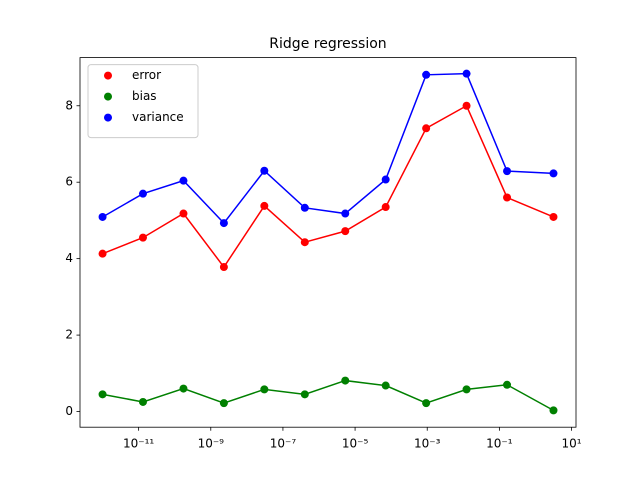 The width and height of the screenshot is (640, 480). What do you see at coordinates (69, 258) in the screenshot?
I see `y-tick-label: 4` at bounding box center [69, 258].